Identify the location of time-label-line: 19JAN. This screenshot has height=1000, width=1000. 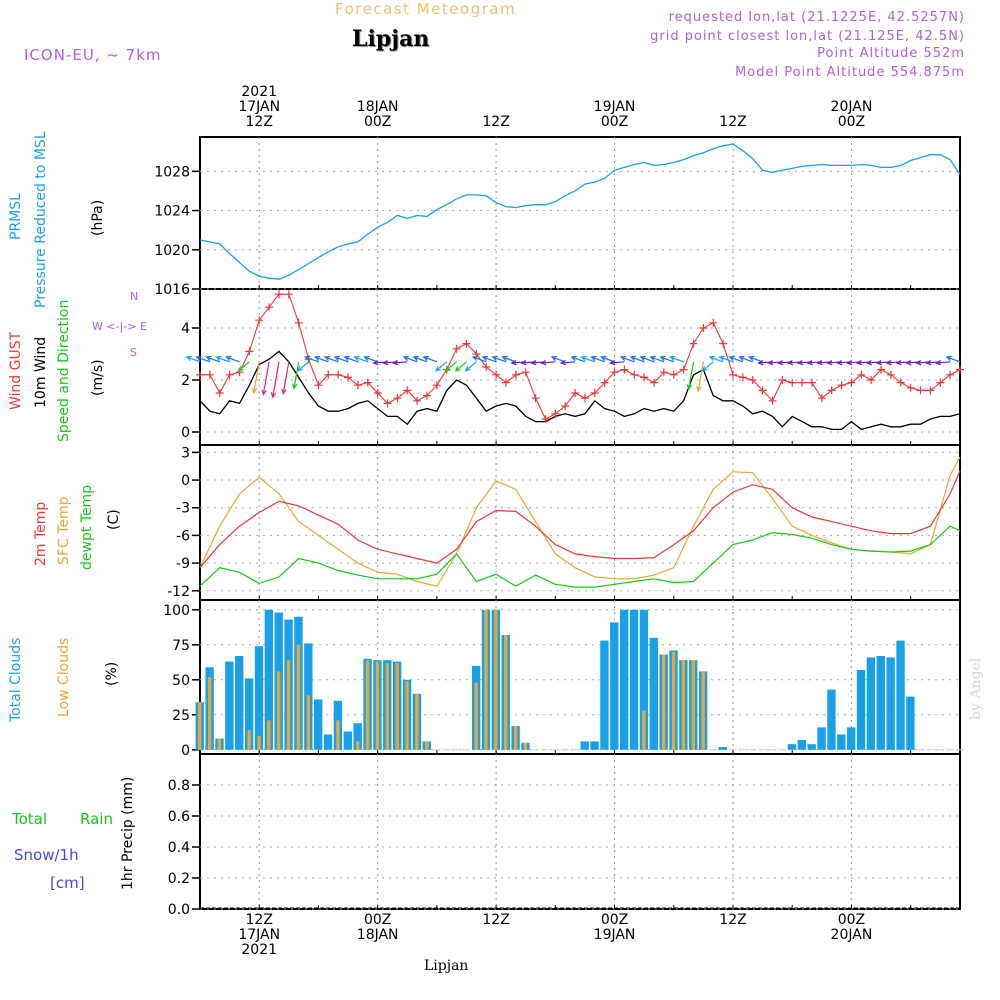
(614, 107).